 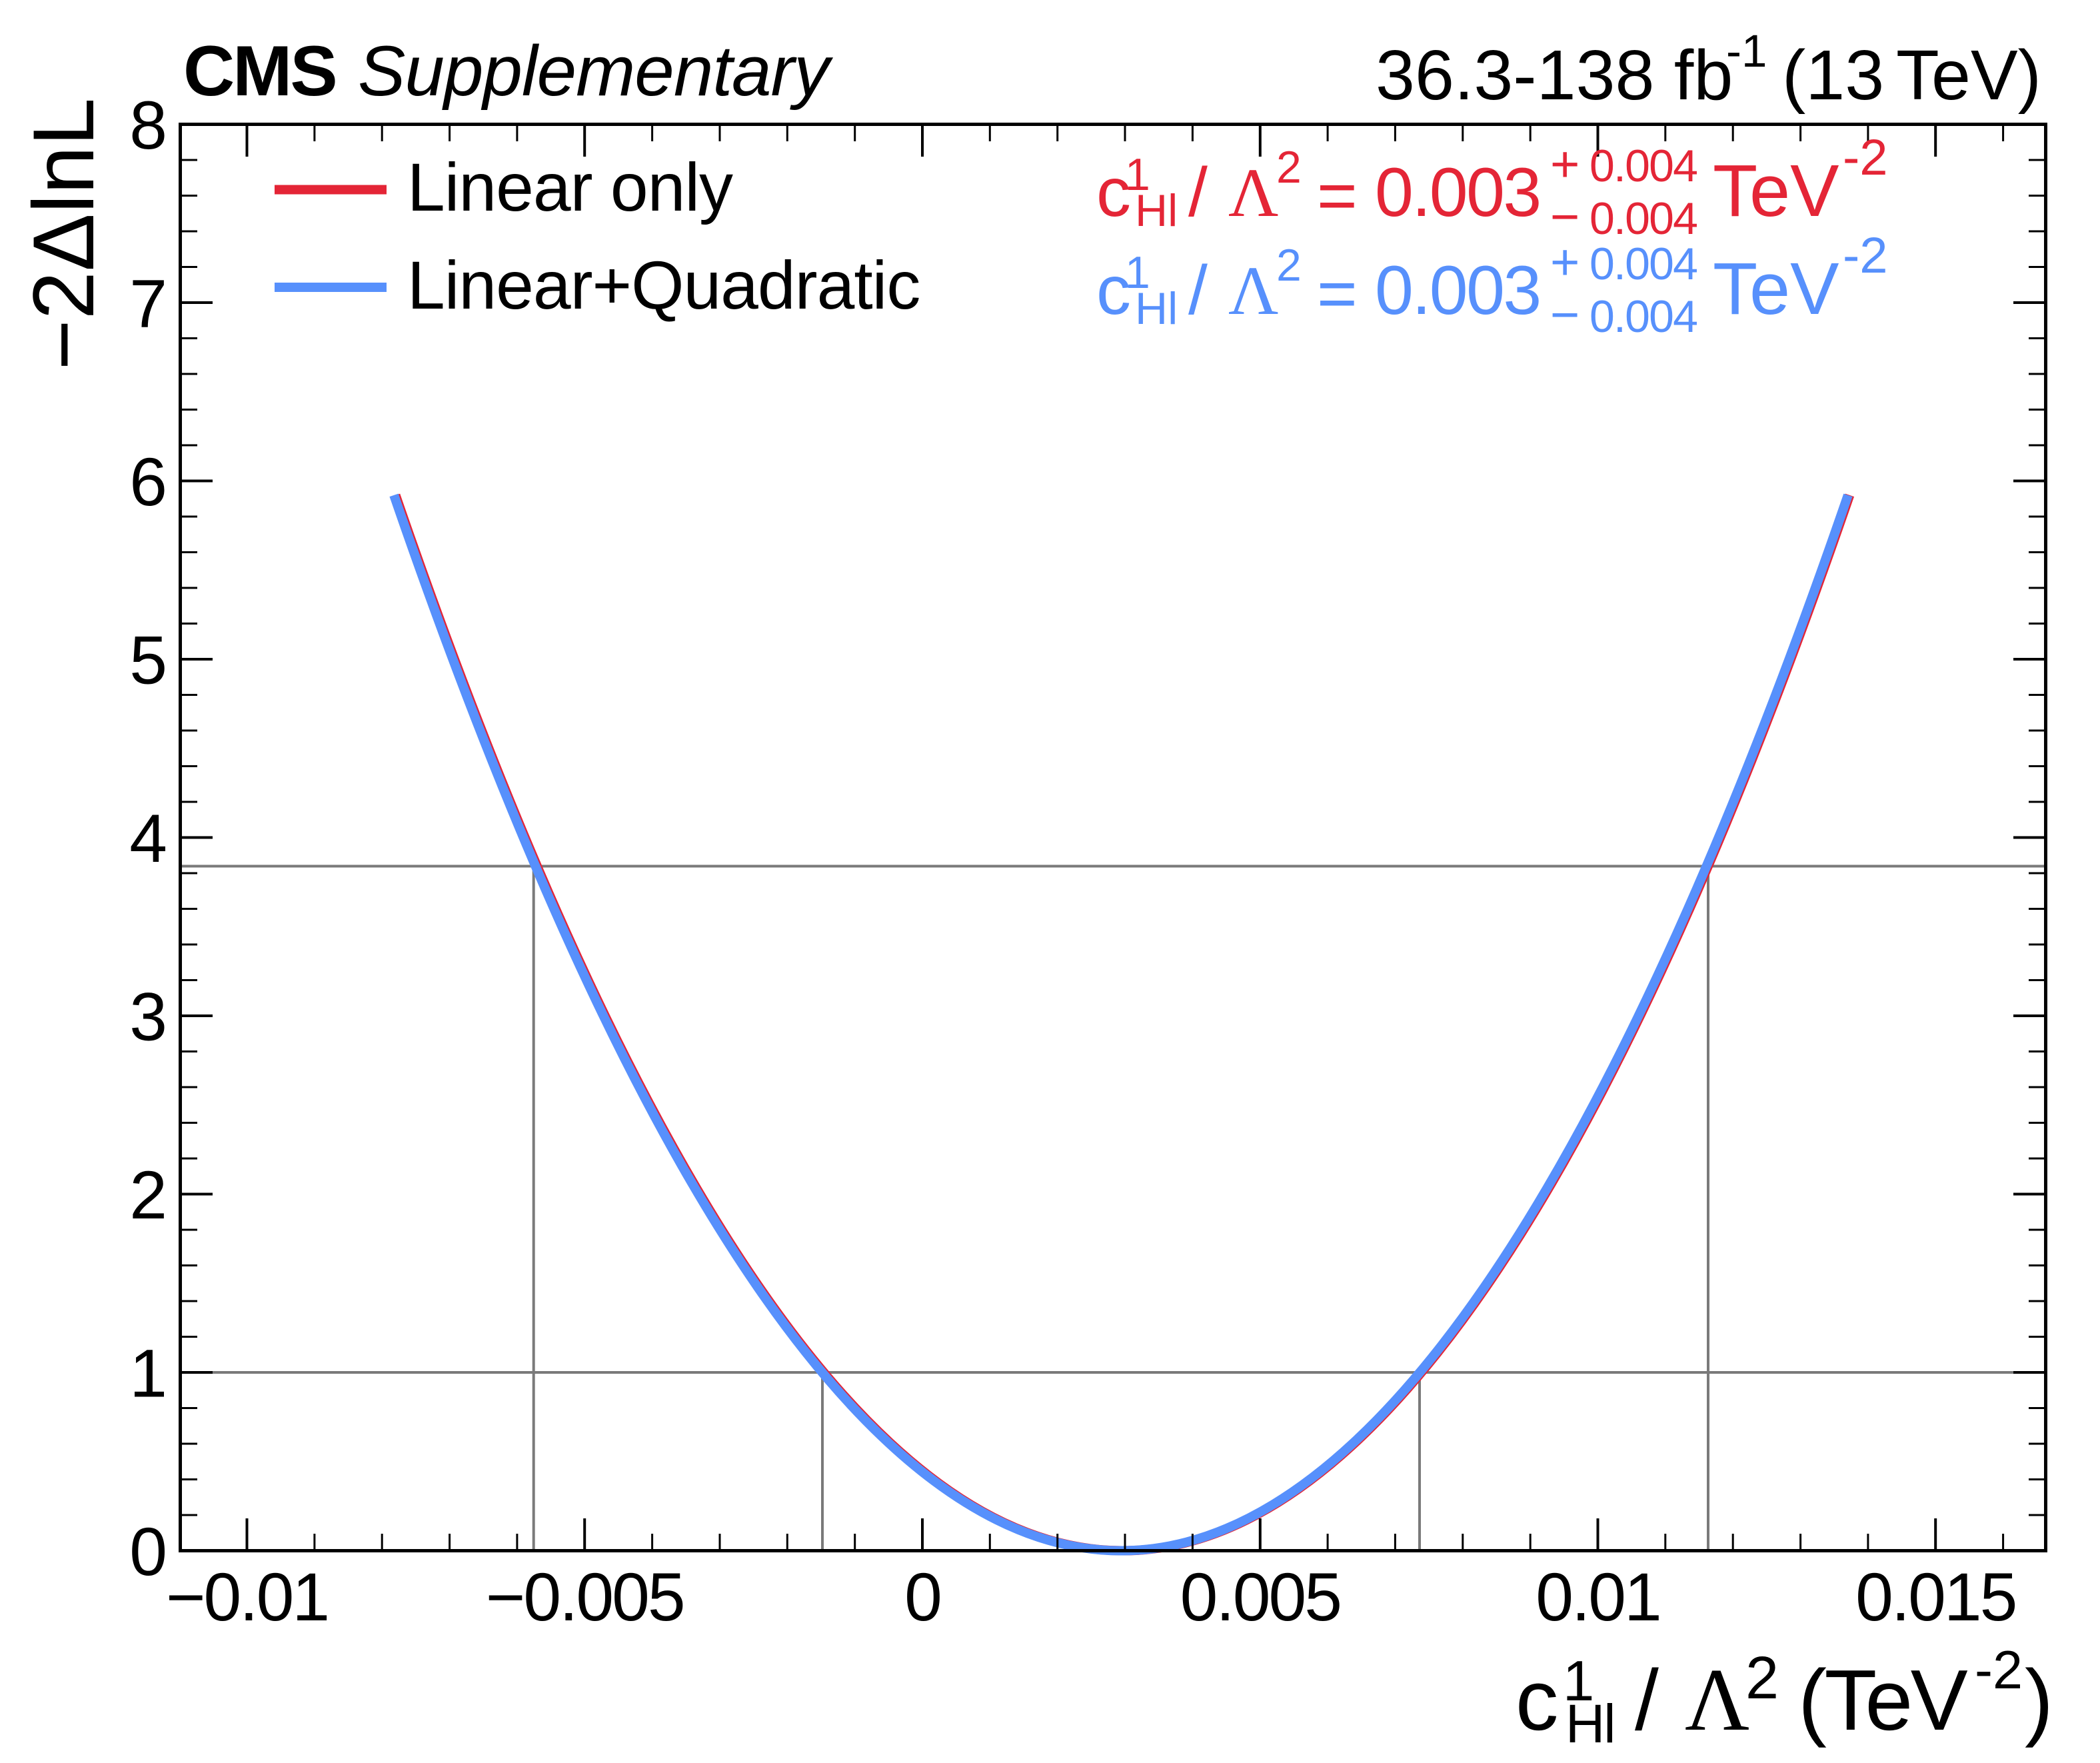 What do you see at coordinates (1935, 1597) in the screenshot?
I see `svg-text: 0.015` at bounding box center [1935, 1597].